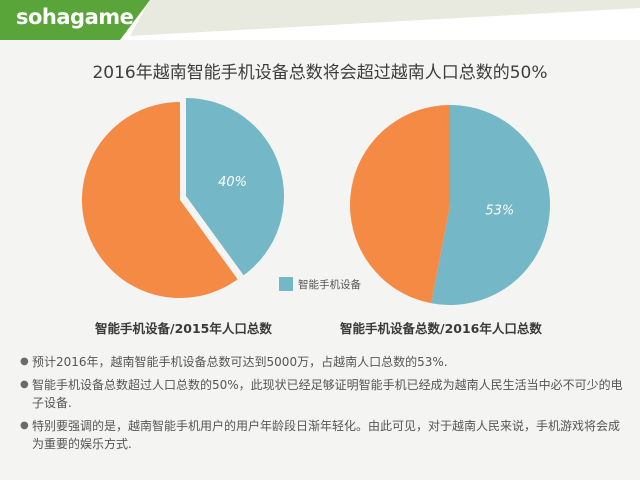  I want to click on logo-background, so click(75, 20).